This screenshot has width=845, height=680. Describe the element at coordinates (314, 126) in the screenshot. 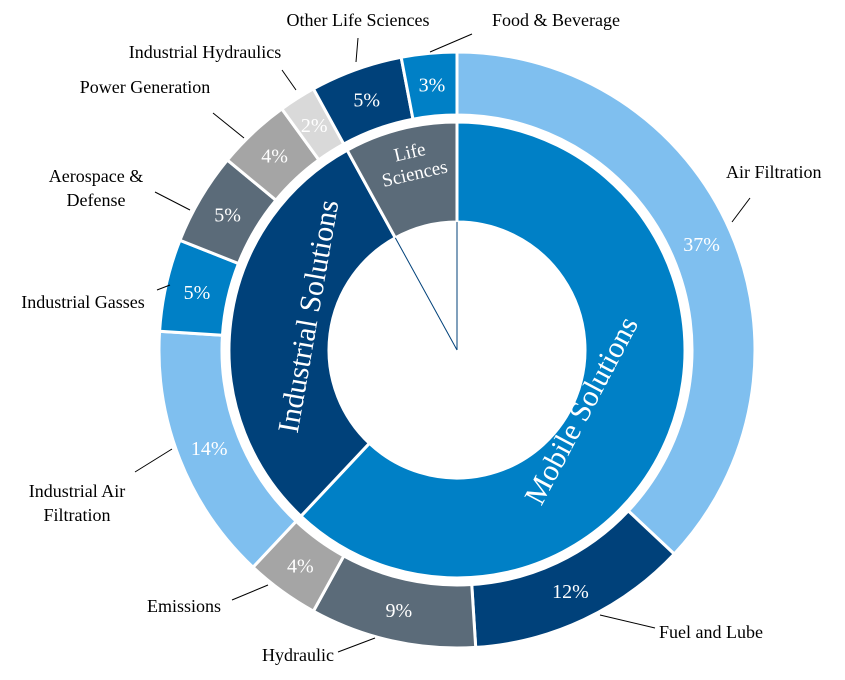

I see `value-label-industrial-hydraulics: 2%` at that location.